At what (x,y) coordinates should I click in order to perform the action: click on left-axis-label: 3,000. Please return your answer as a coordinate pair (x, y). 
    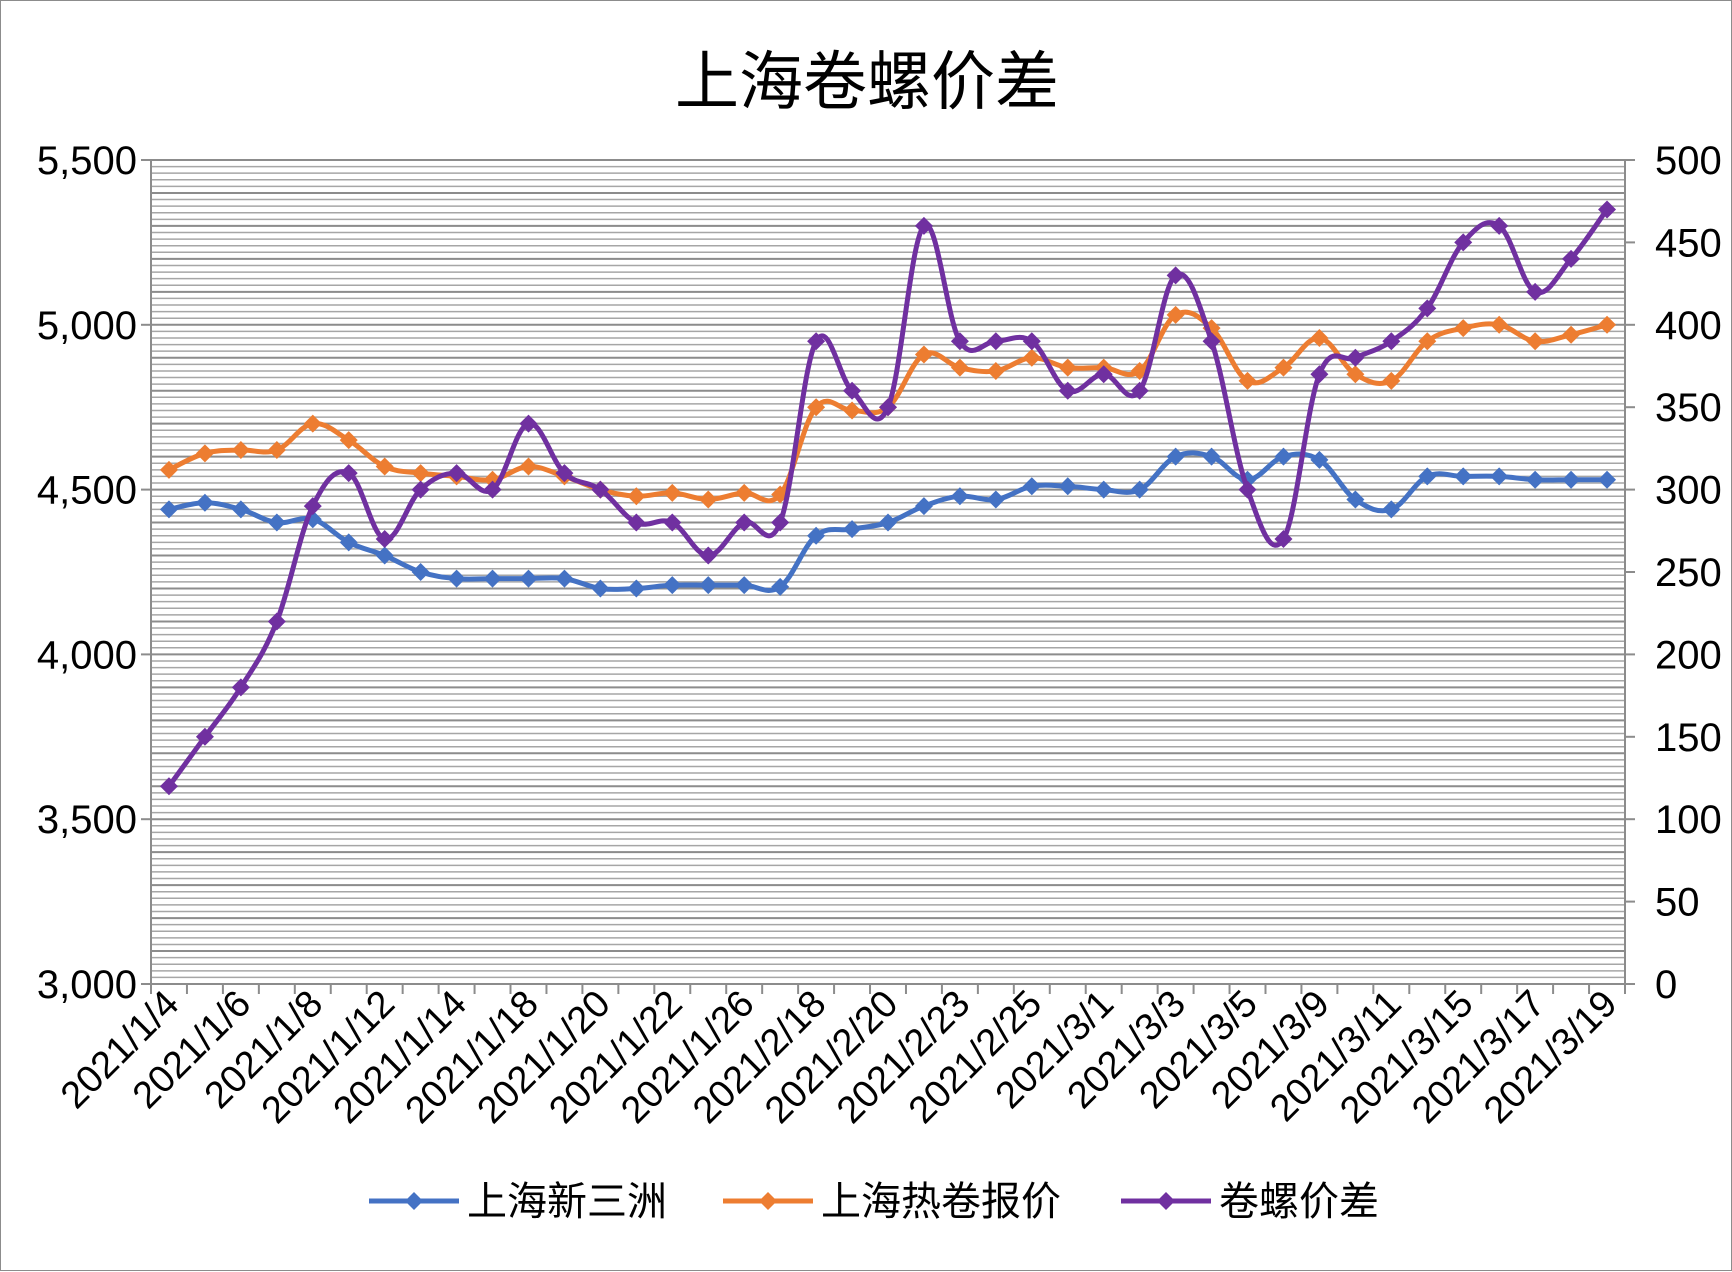
    Looking at the image, I should click on (87, 985).